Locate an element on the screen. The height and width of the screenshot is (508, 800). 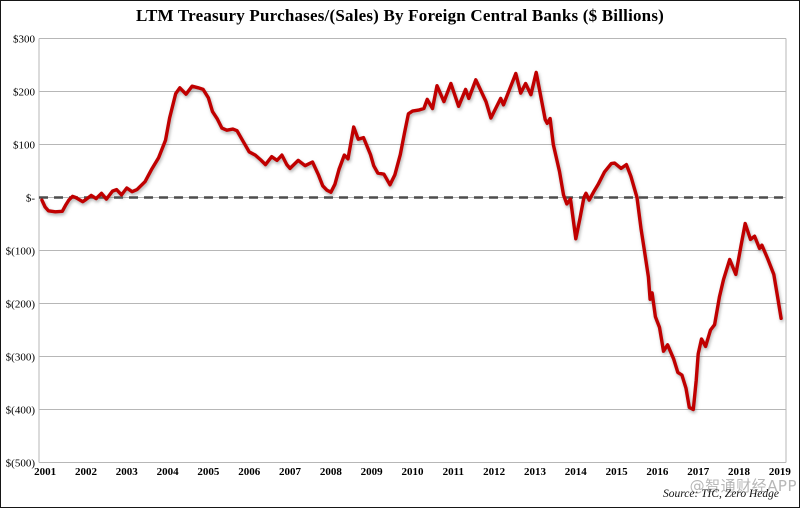
y-axis-tick-label: $(100) is located at coordinates (21, 252).